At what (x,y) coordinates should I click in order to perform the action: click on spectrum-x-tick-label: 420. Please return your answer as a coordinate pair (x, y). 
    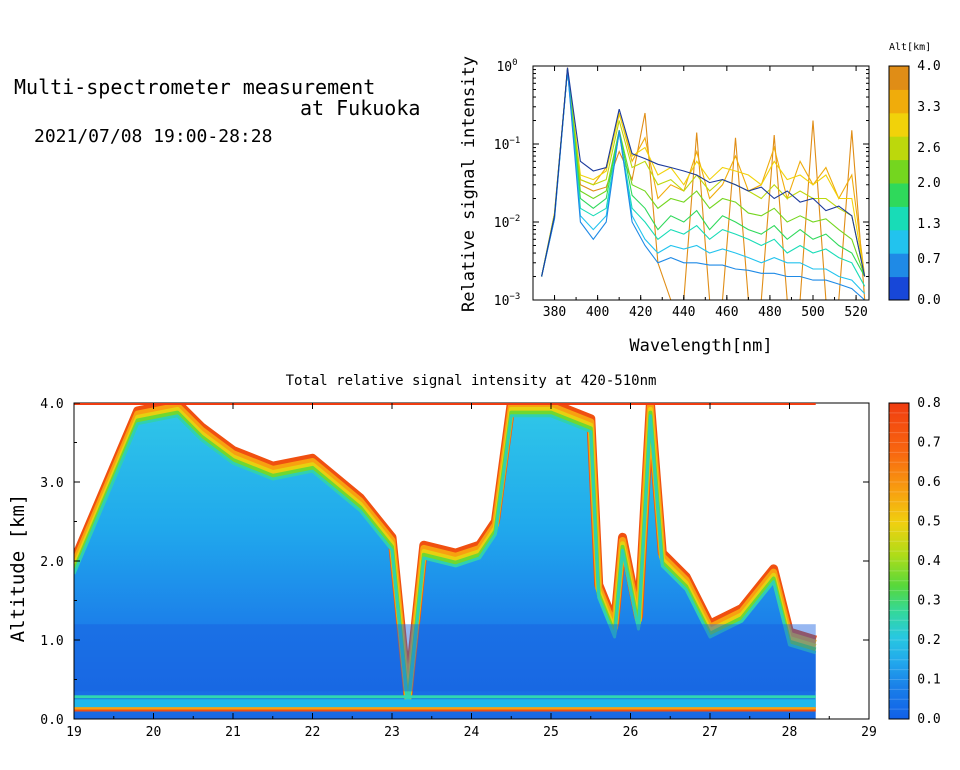
    Looking at the image, I should click on (640, 312).